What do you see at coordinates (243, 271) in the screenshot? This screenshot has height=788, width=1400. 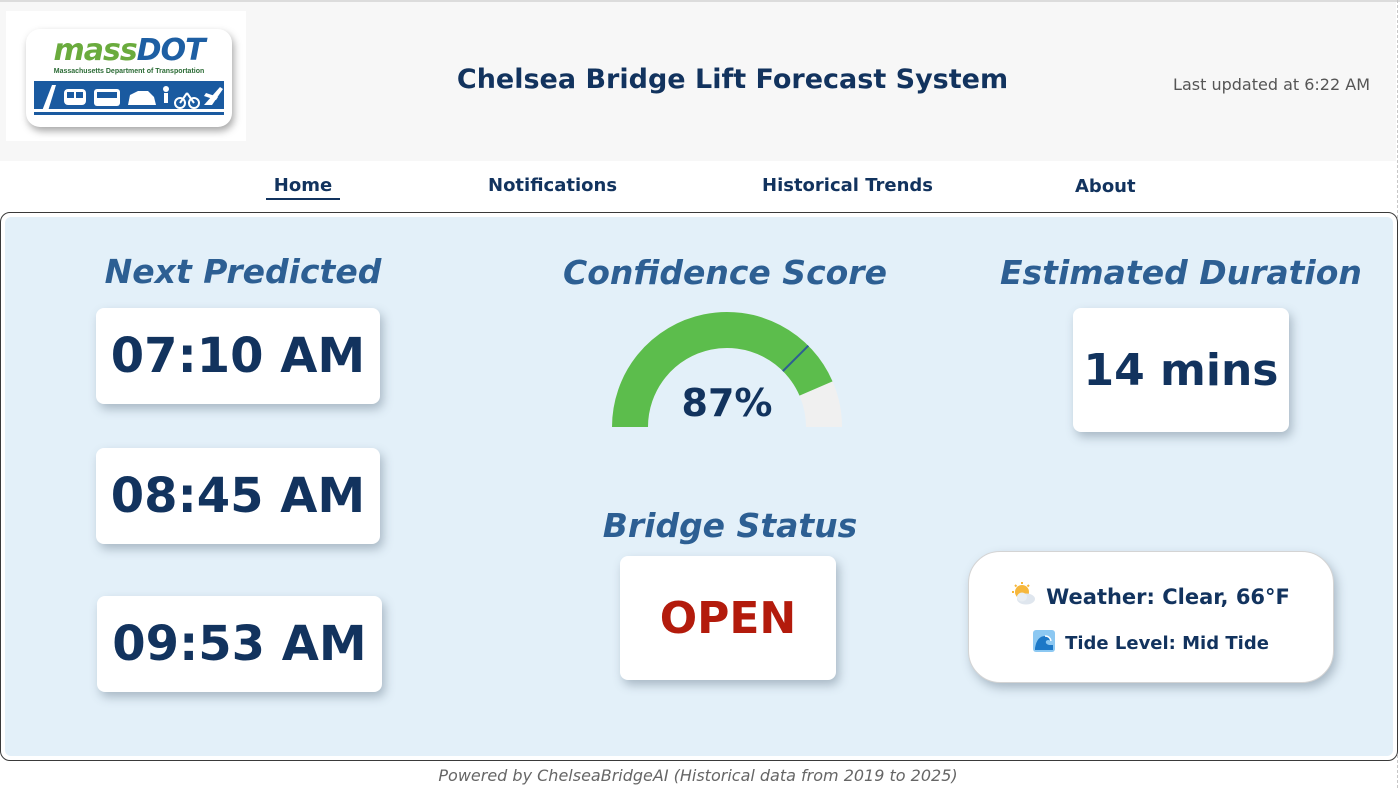 I see `next-predicted-title: Next Predicted` at bounding box center [243, 271].